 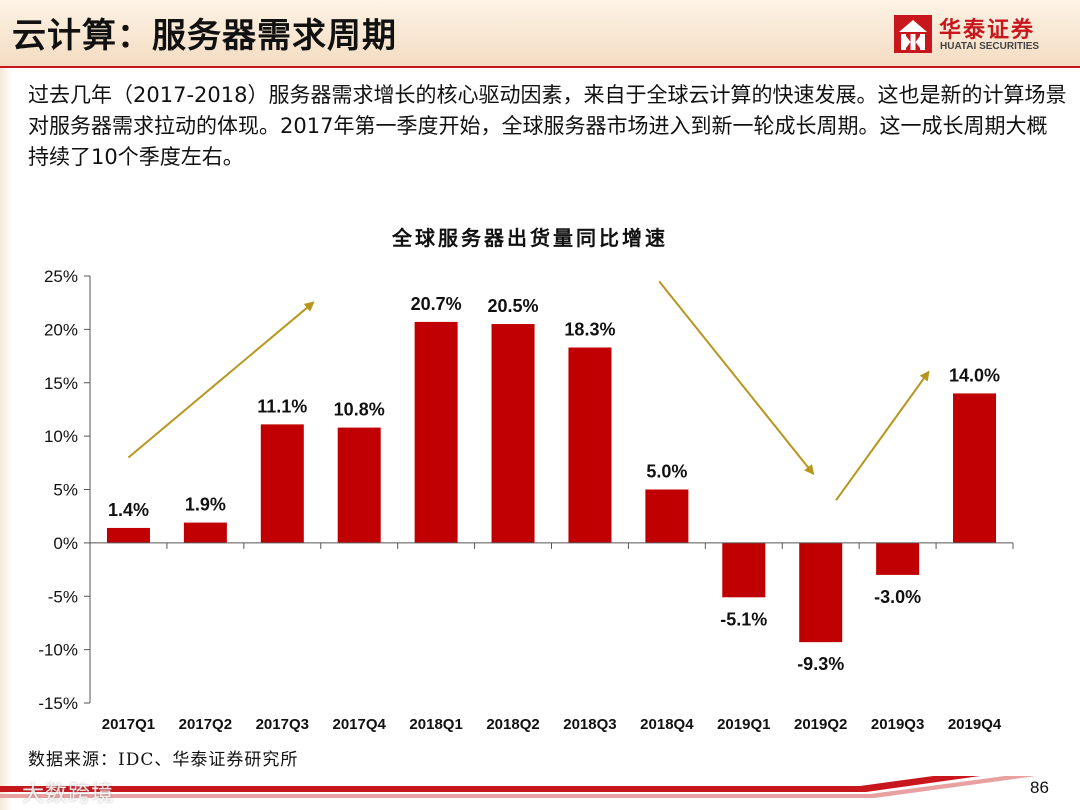 What do you see at coordinates (68, 794) in the screenshot?
I see `watermark: 大数跨境` at bounding box center [68, 794].